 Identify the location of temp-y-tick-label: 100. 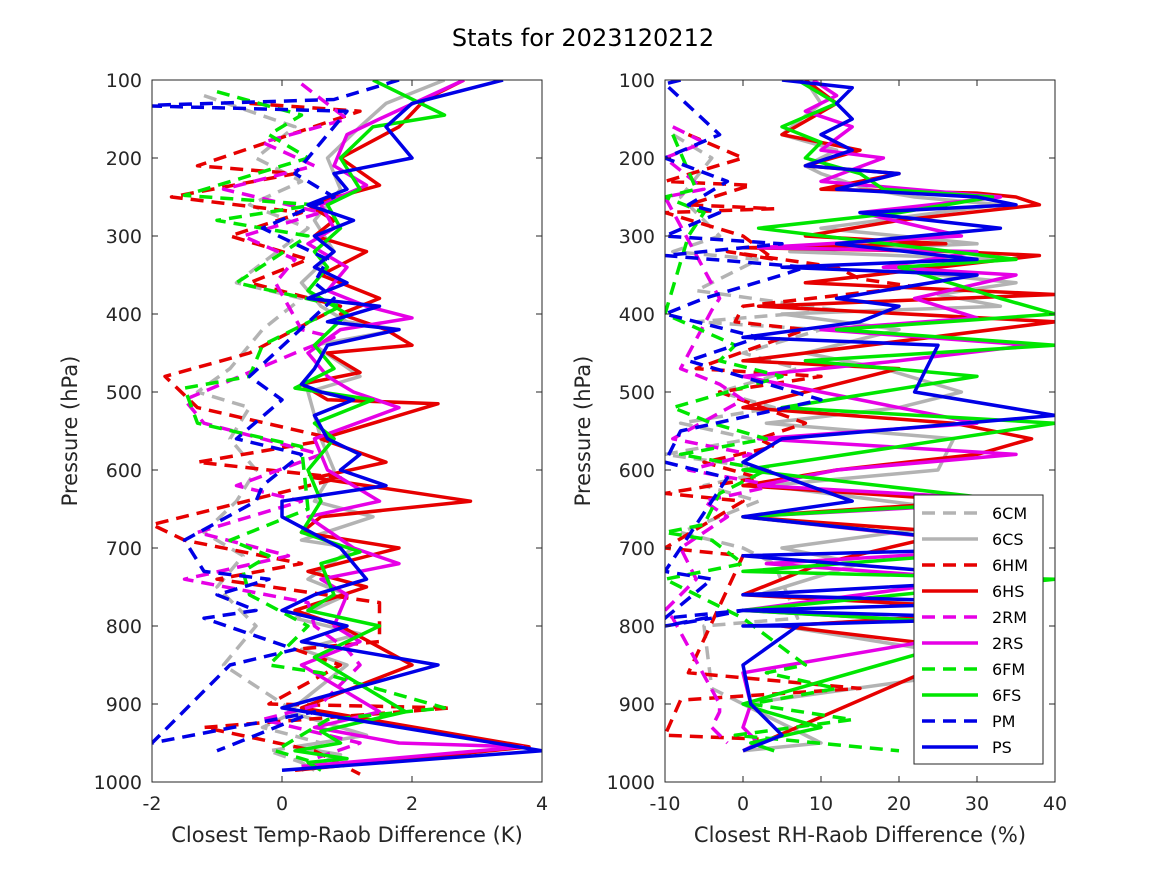
(124, 81).